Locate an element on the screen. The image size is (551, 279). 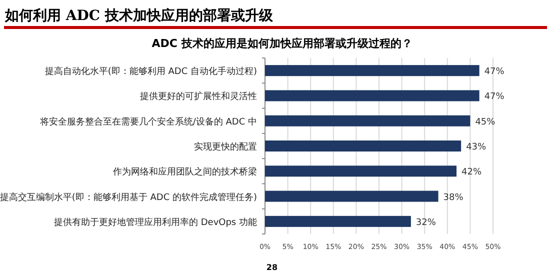
y-tick-label: 提供更好的可扩展性和灵活性 is located at coordinates (198, 96).